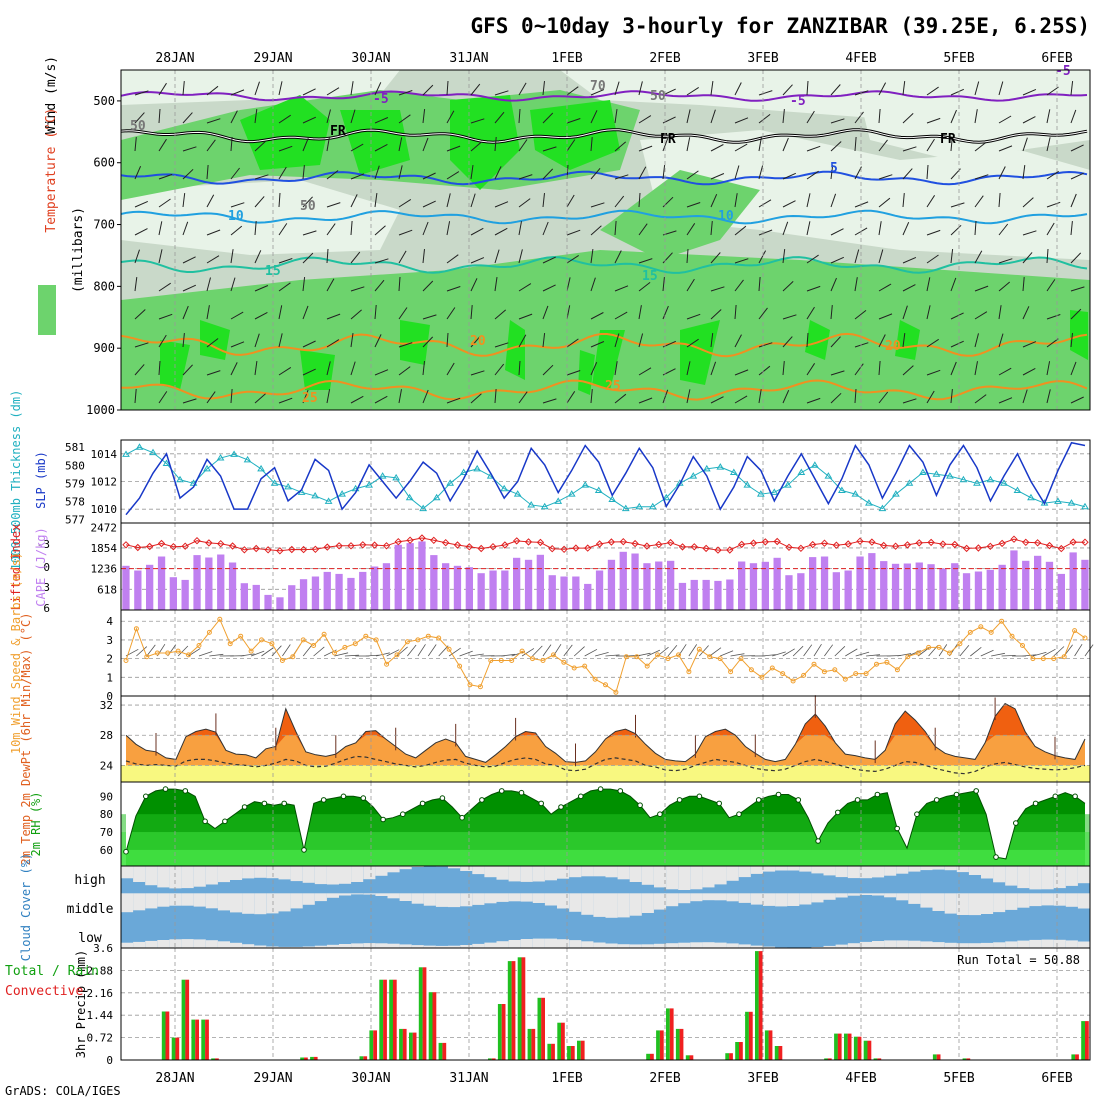  What do you see at coordinates (566, 1078) in the screenshot?
I see `bottom-date-label: 1FEB` at bounding box center [566, 1078].